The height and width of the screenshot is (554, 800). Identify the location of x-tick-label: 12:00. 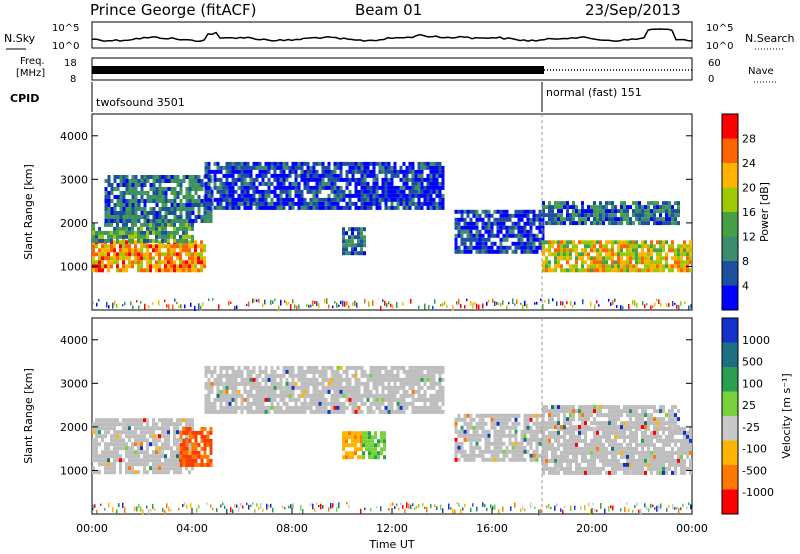
(392, 528).